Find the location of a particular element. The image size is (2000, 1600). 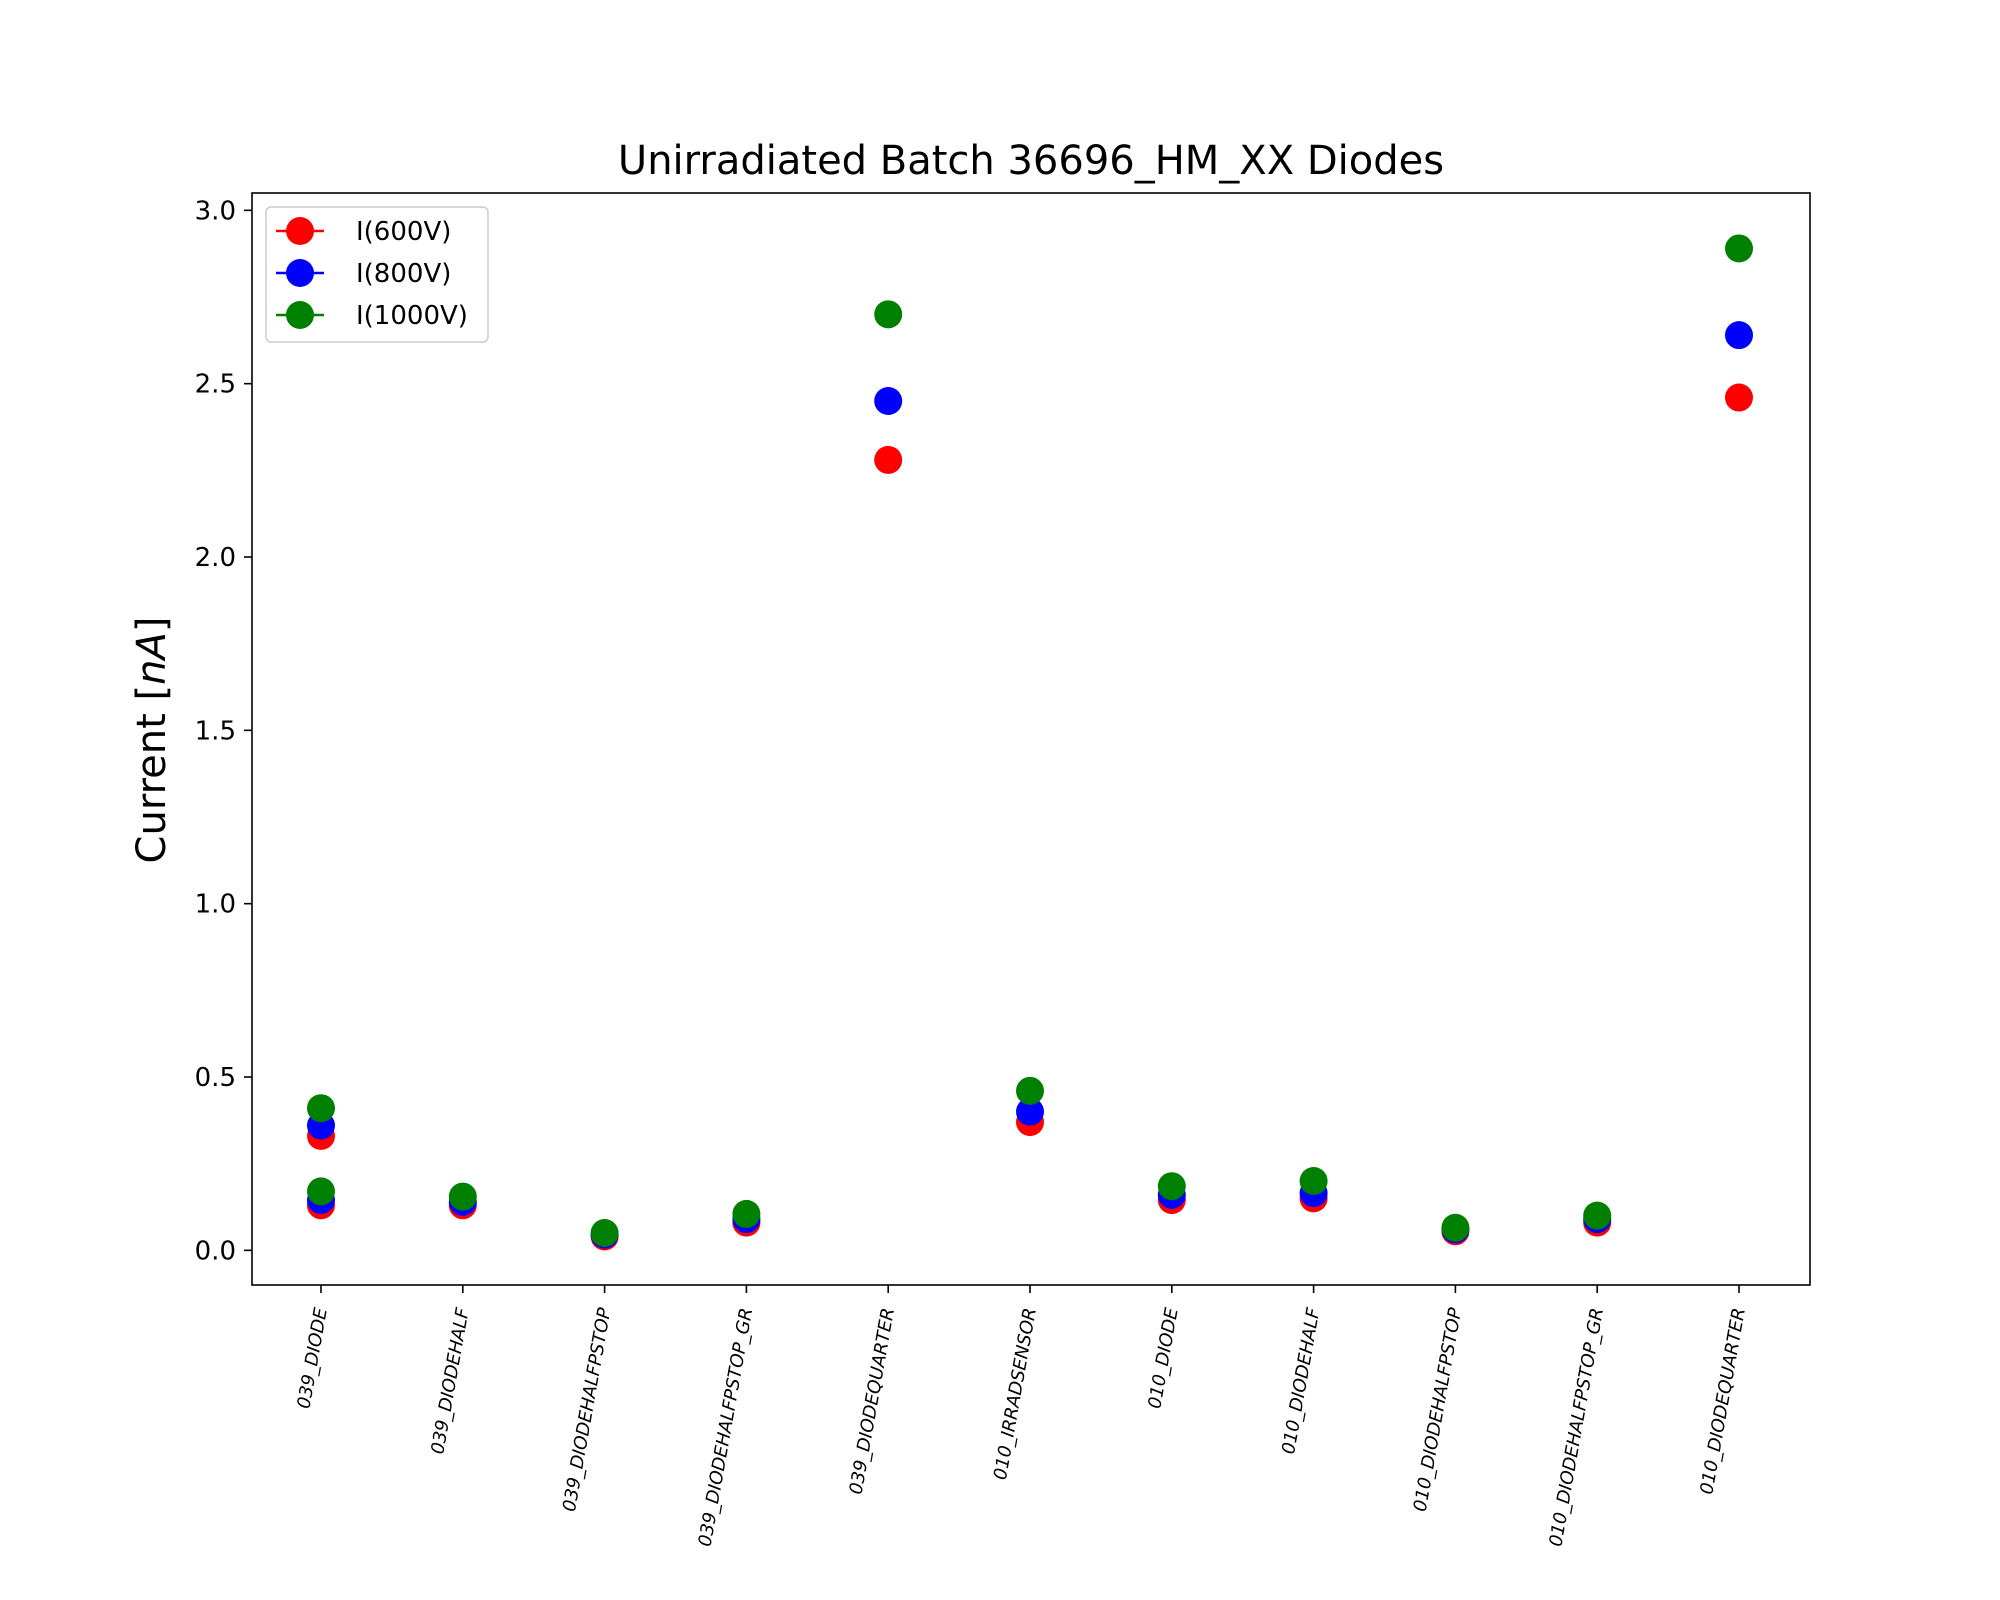

y-axis: 0.0 0.5 1.0 1.5 2.0 2.5 3.0 is located at coordinates (223, 731).